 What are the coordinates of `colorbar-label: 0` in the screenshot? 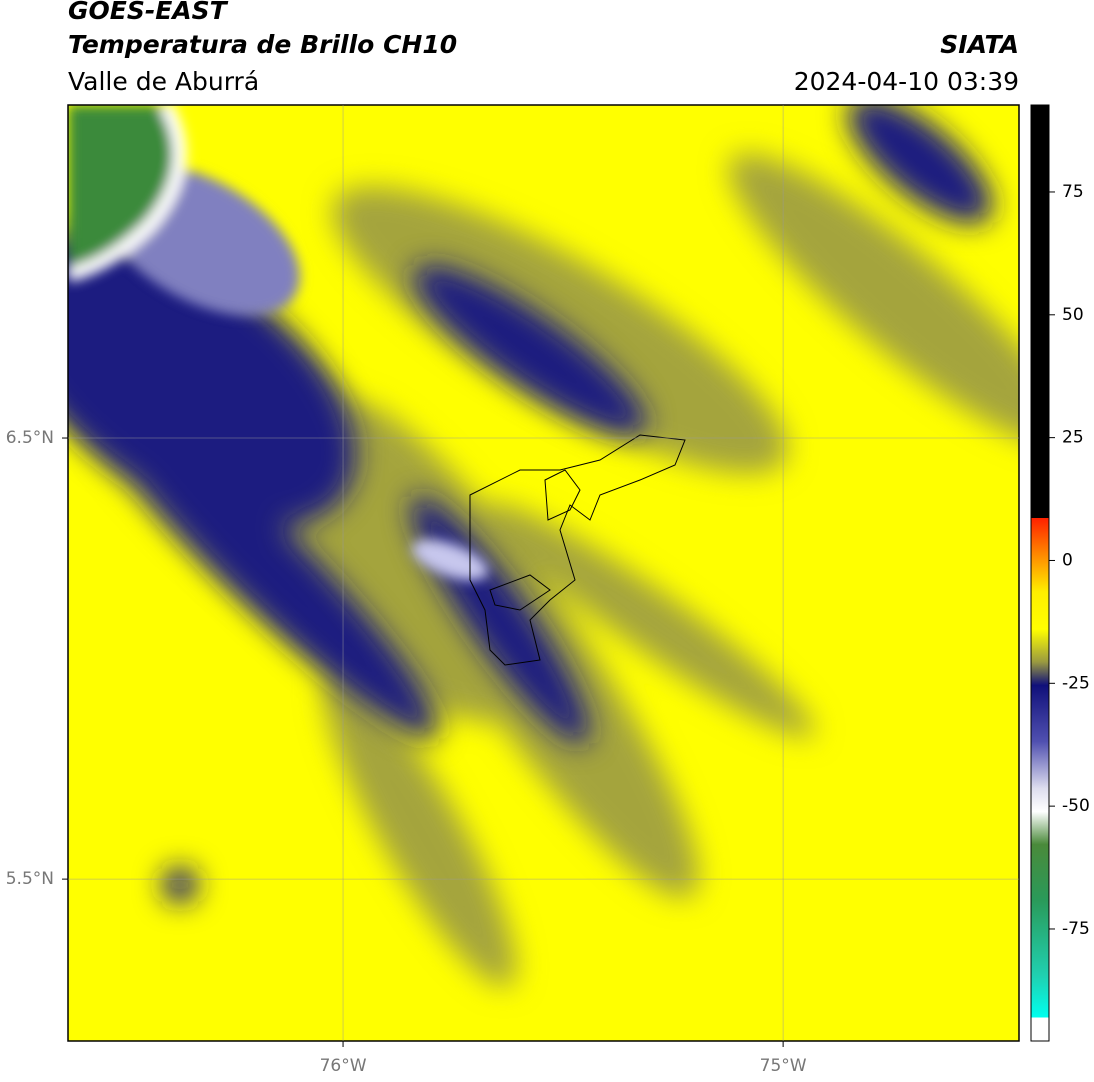 It's located at (1067, 560).